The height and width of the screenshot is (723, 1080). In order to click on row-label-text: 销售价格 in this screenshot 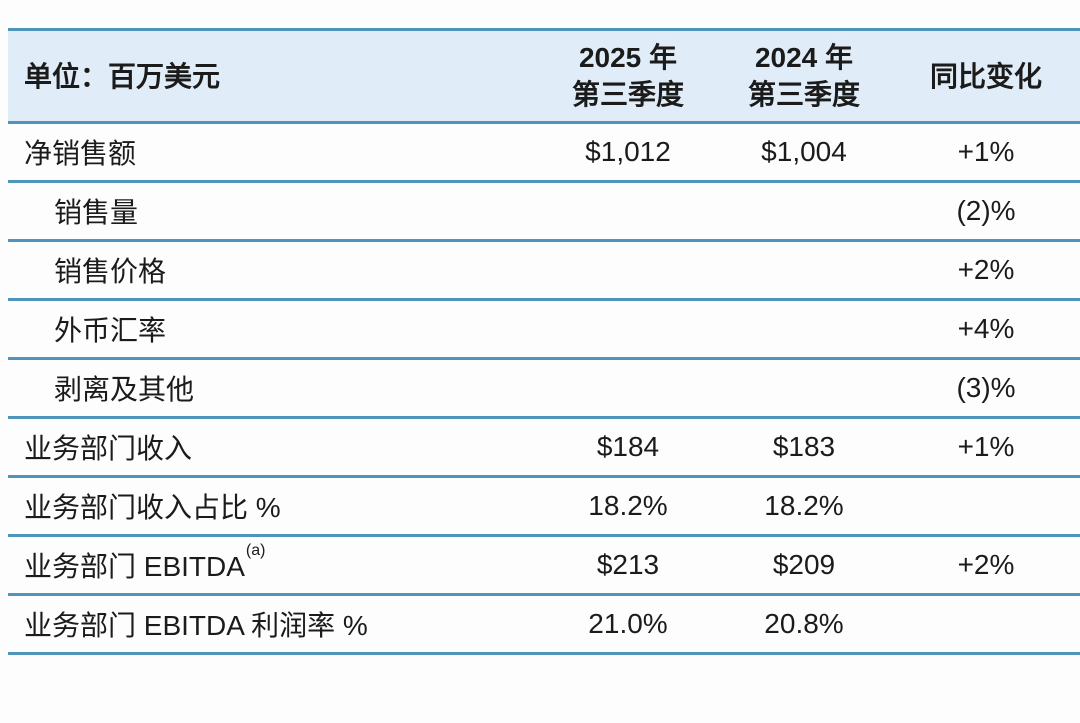, I will do `click(110, 271)`.